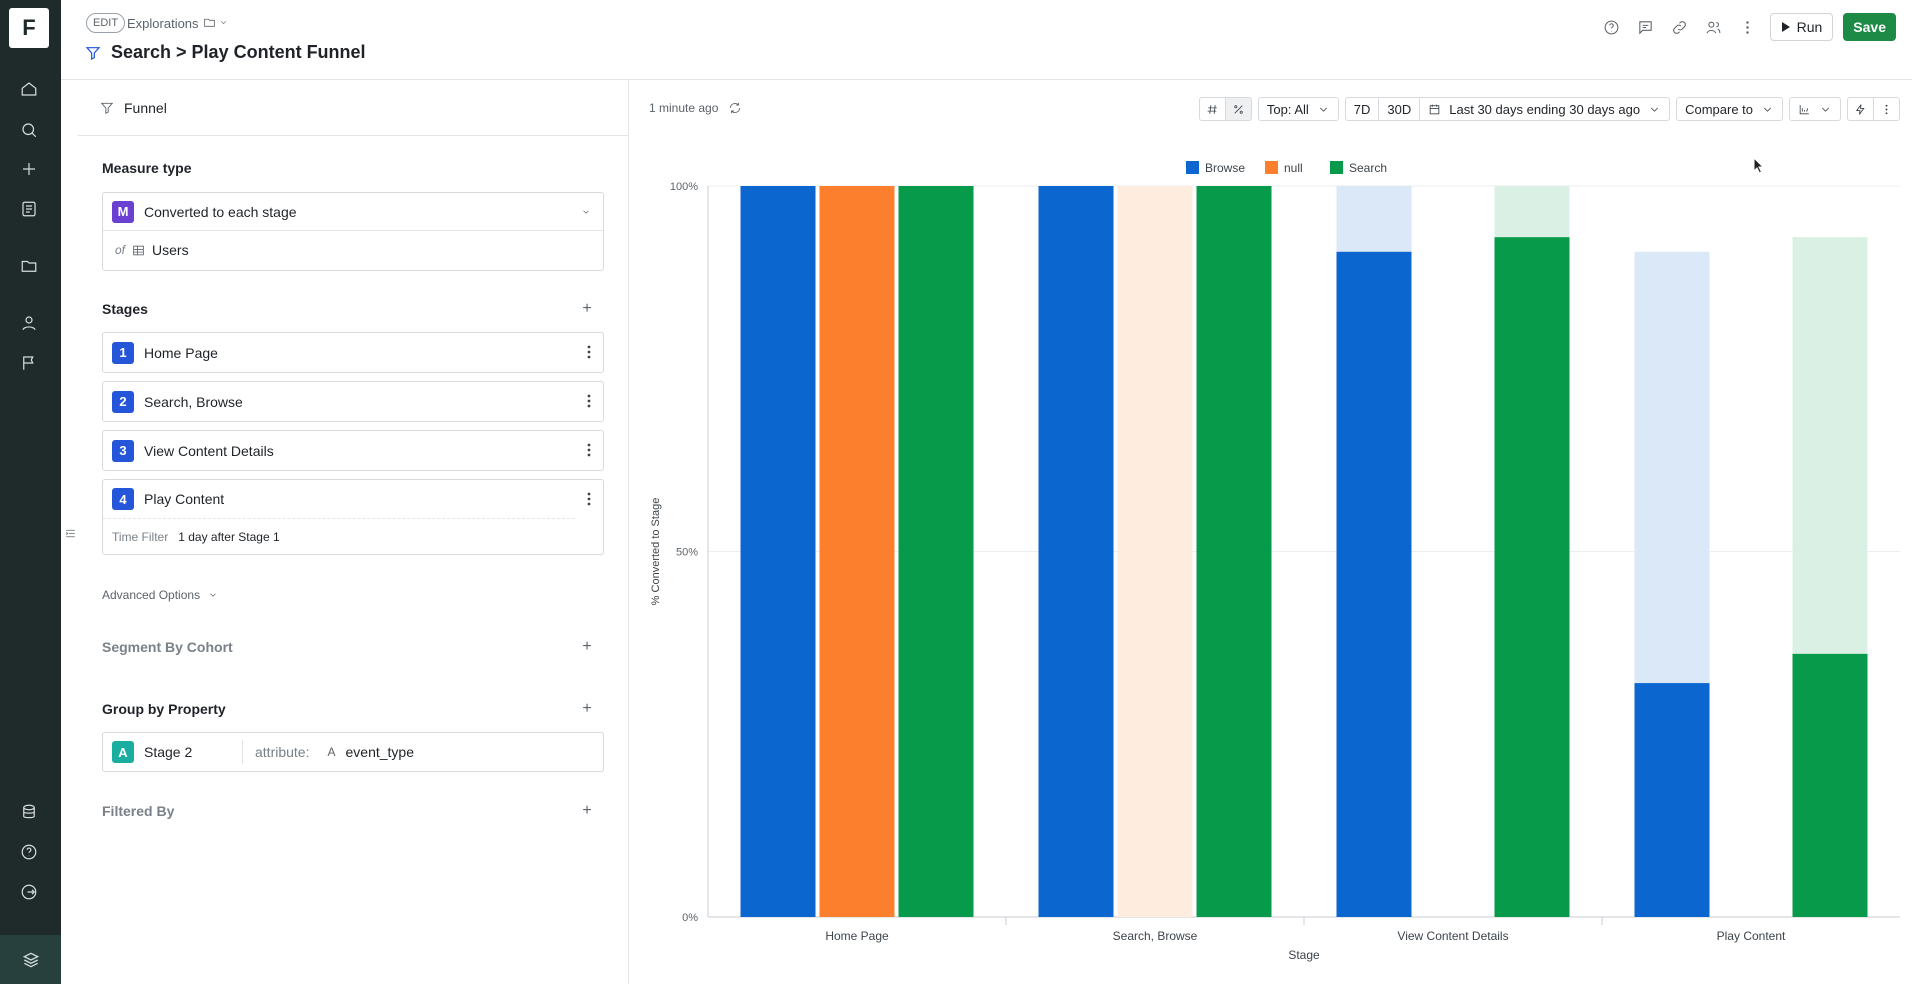 Image resolution: width=1912 pixels, height=984 pixels. What do you see at coordinates (1545, 109) in the screenshot?
I see `date-range-picker: Last 30 days ending 30 days ago` at bounding box center [1545, 109].